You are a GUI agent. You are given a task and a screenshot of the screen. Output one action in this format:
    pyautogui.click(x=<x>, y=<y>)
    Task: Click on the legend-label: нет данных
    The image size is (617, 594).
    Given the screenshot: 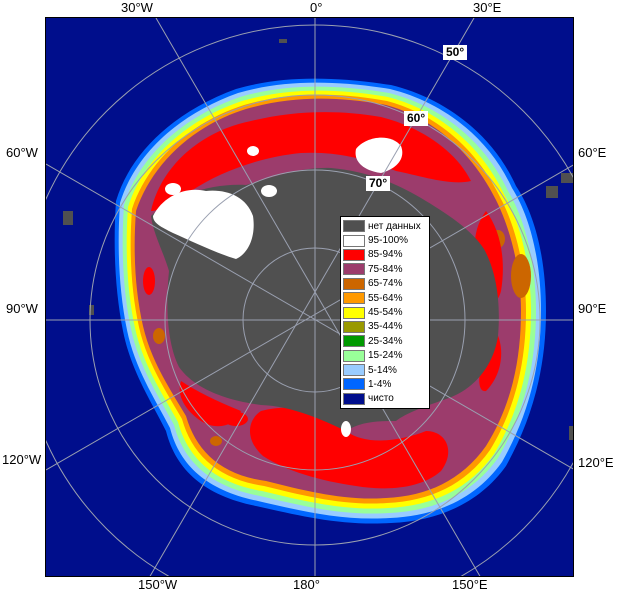 What is the action you would take?
    pyautogui.click(x=394, y=226)
    